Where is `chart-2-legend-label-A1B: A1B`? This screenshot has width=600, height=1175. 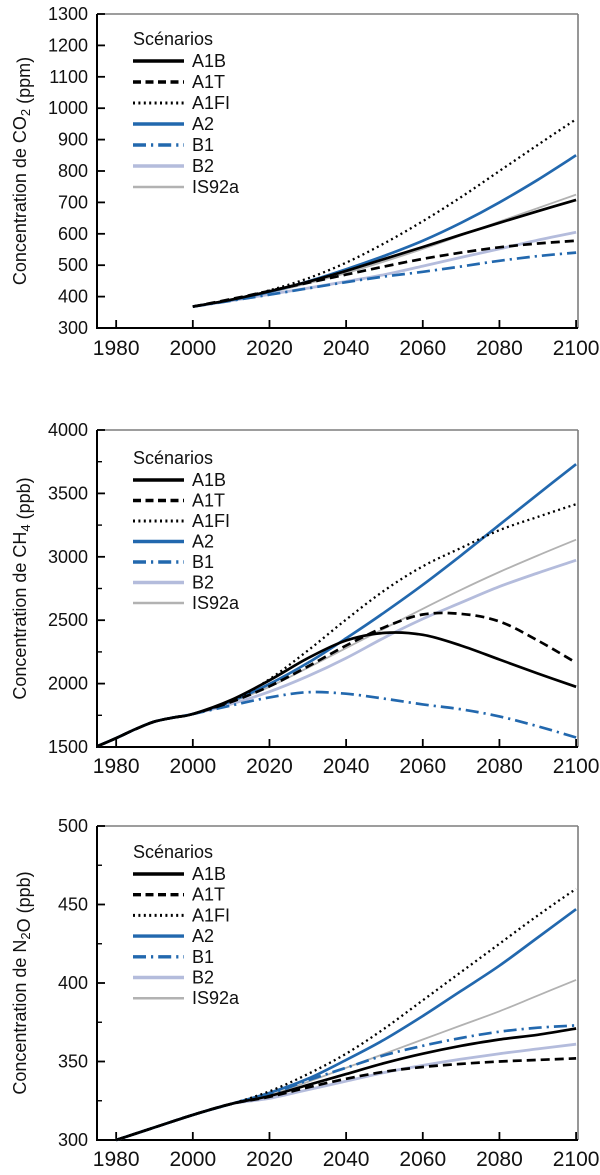
chart-2-legend-label-A1B: A1B is located at coordinates (209, 480).